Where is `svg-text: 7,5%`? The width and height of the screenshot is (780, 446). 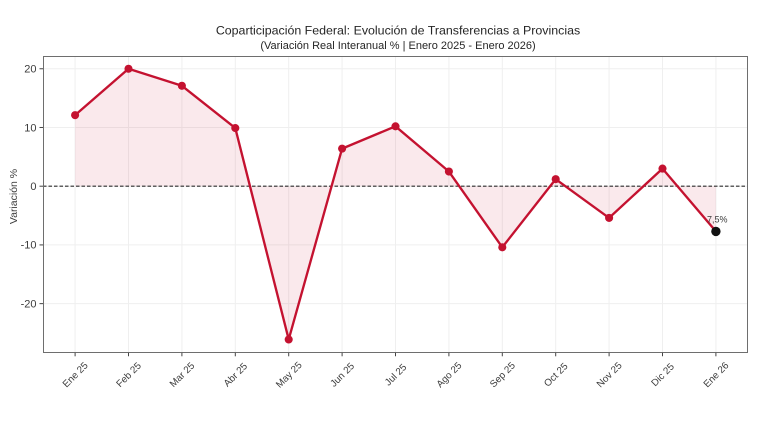 svg-text: 7,5% is located at coordinates (717, 219).